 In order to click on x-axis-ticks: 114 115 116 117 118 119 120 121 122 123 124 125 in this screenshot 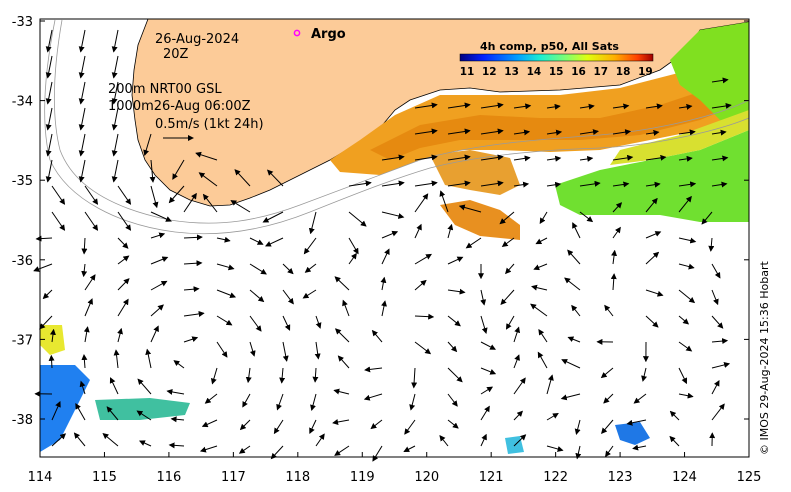, I will do `click(394, 468)`.